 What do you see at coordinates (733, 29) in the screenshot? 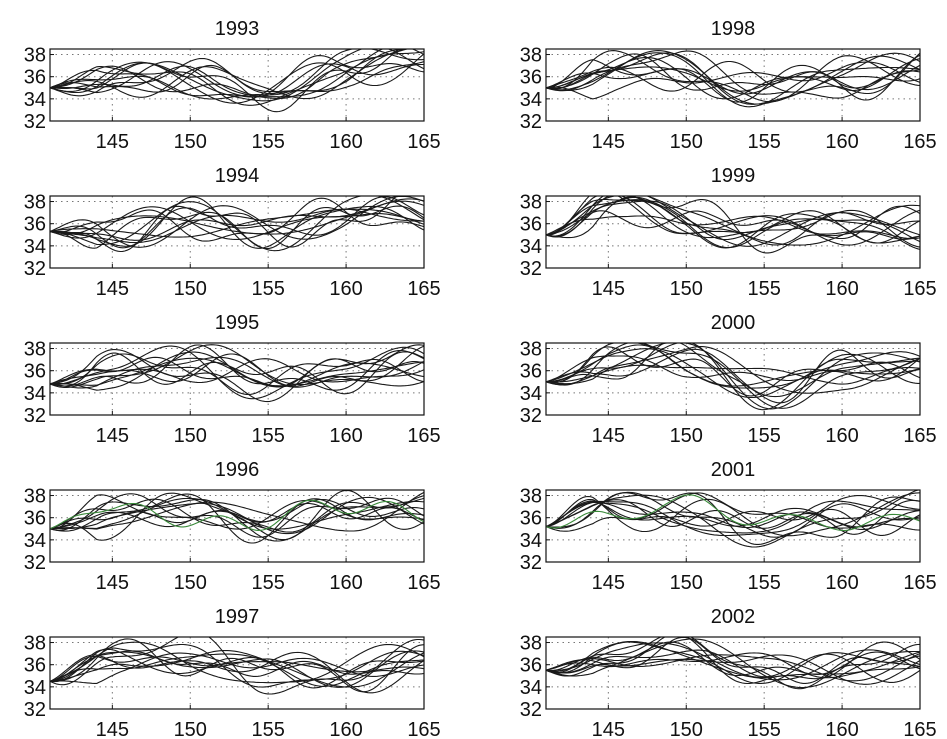
I see `subplot-title: 1998` at bounding box center [733, 29].